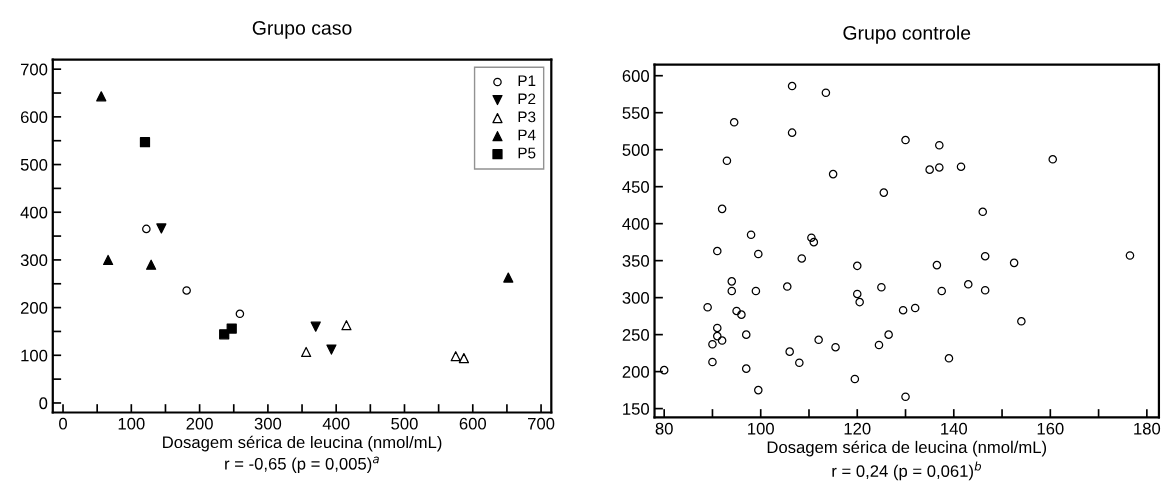 The image size is (1173, 497). I want to click on x-tick-label: 0, so click(63, 423).